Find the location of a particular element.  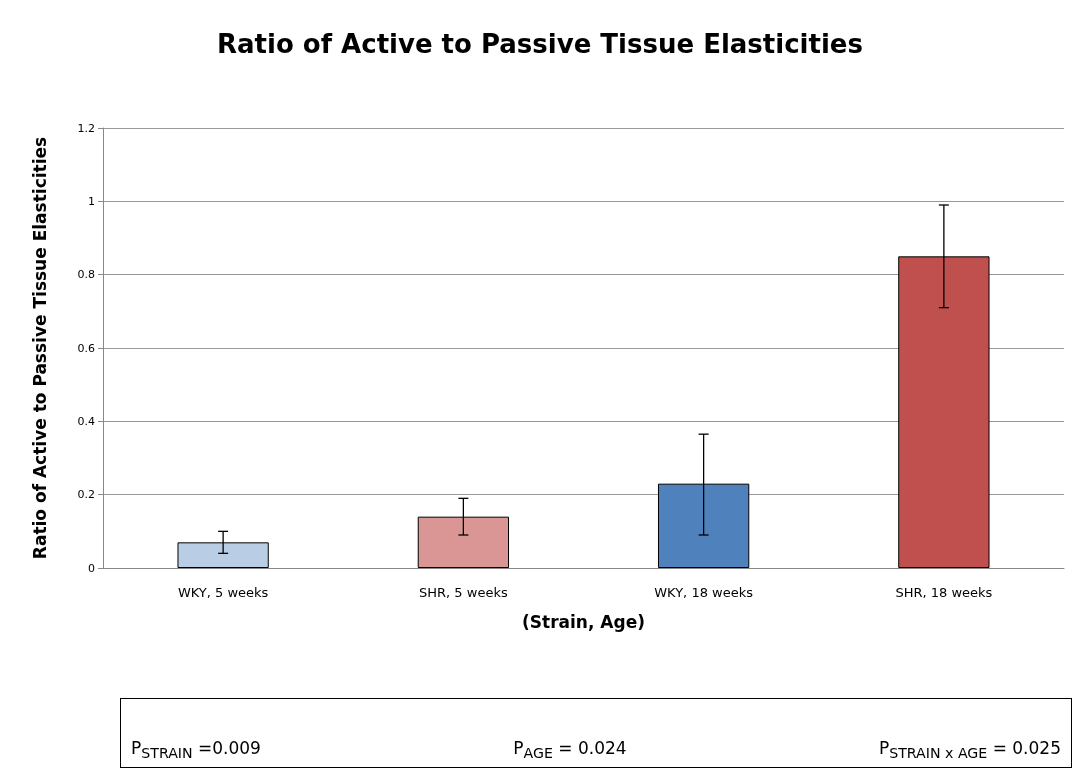

y-tick-label: 0.2 is located at coordinates (86, 495).